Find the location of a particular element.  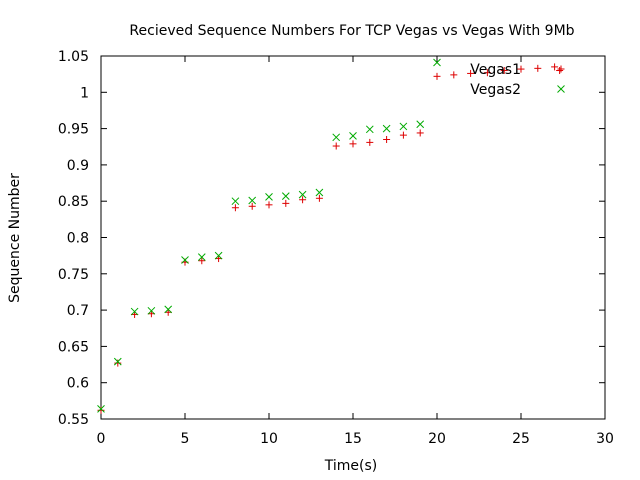

y-tick-label: 1.05 is located at coordinates (73, 57).